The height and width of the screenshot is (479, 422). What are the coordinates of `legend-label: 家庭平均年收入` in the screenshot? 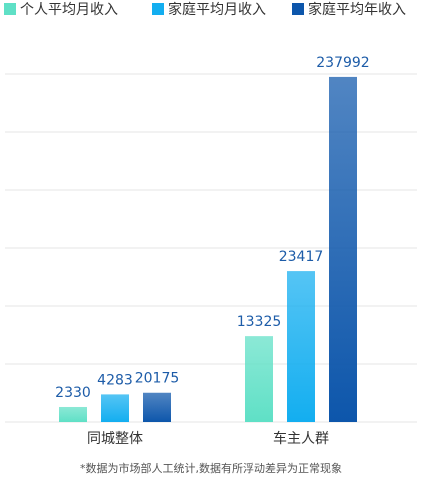 It's located at (357, 9).